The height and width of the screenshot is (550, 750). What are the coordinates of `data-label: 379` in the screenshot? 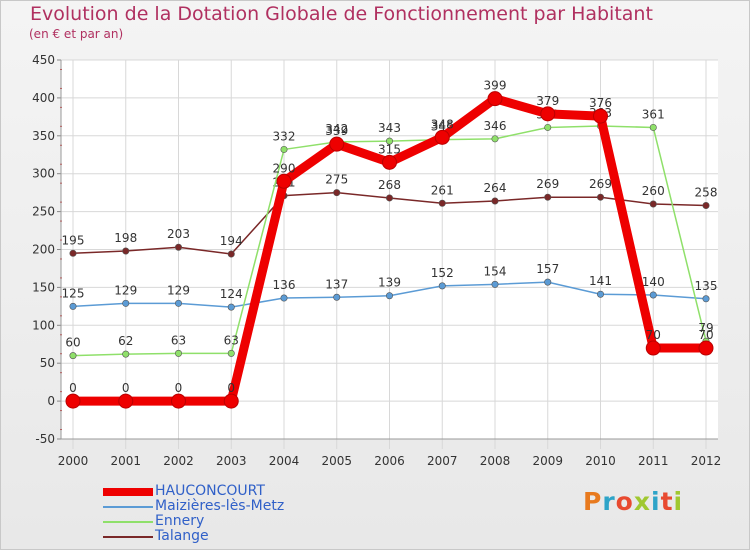 It's located at (547, 101).